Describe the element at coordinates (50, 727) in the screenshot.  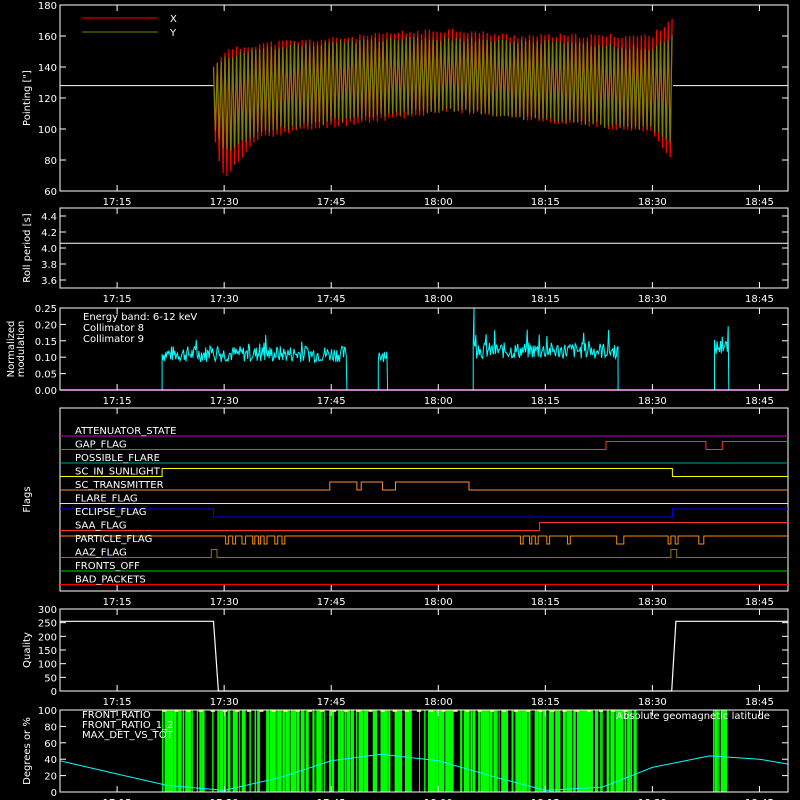
I see `bottom-ytick-label: 80` at that location.